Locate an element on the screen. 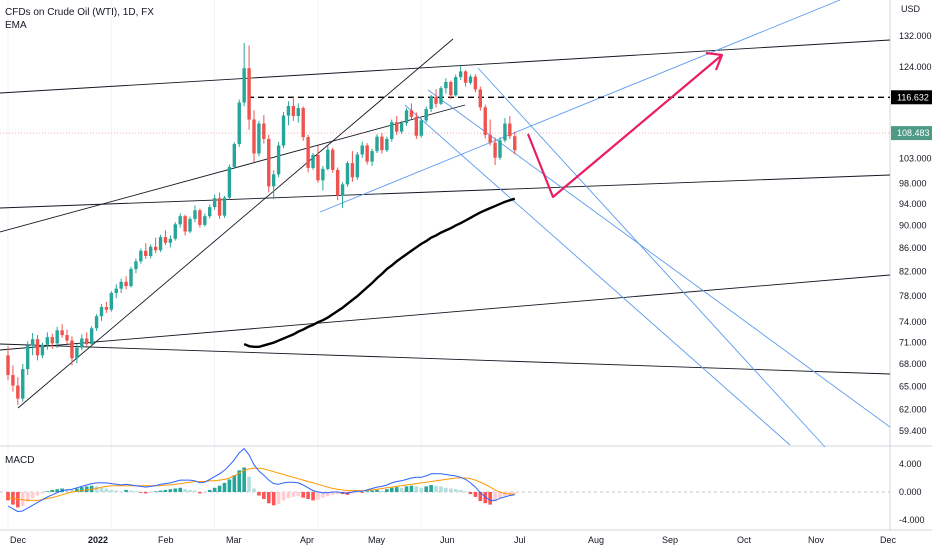 The height and width of the screenshot is (555, 932). time-axis: Dec 2022 Feb Mar Apr May Jun Jul Aug Sep Oct Nov Dec is located at coordinates (453, 540).